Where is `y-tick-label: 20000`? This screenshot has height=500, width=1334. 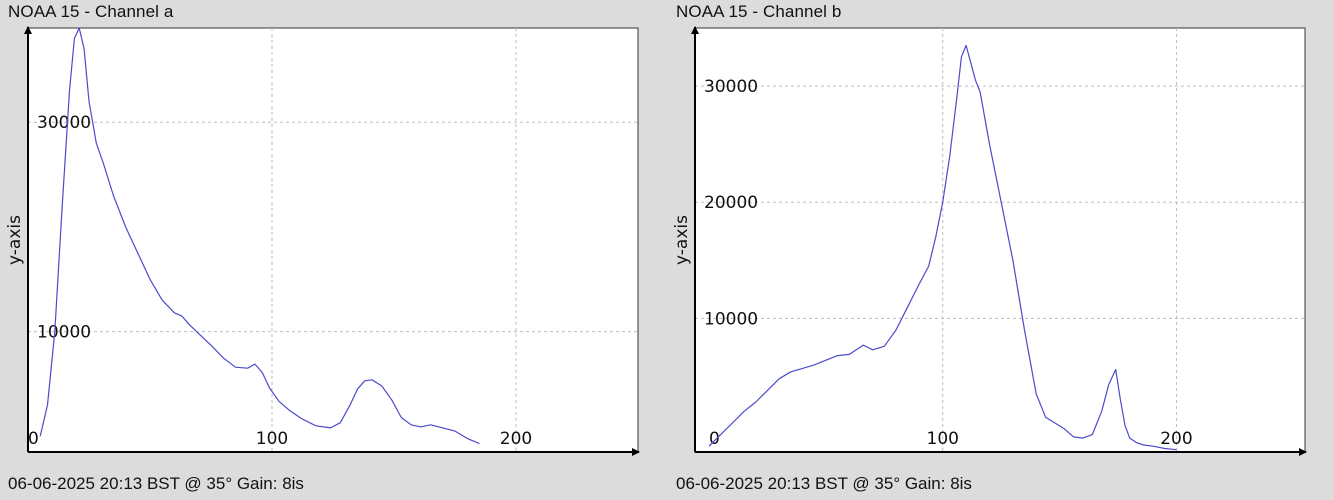 y-tick-label: 20000 is located at coordinates (731, 203).